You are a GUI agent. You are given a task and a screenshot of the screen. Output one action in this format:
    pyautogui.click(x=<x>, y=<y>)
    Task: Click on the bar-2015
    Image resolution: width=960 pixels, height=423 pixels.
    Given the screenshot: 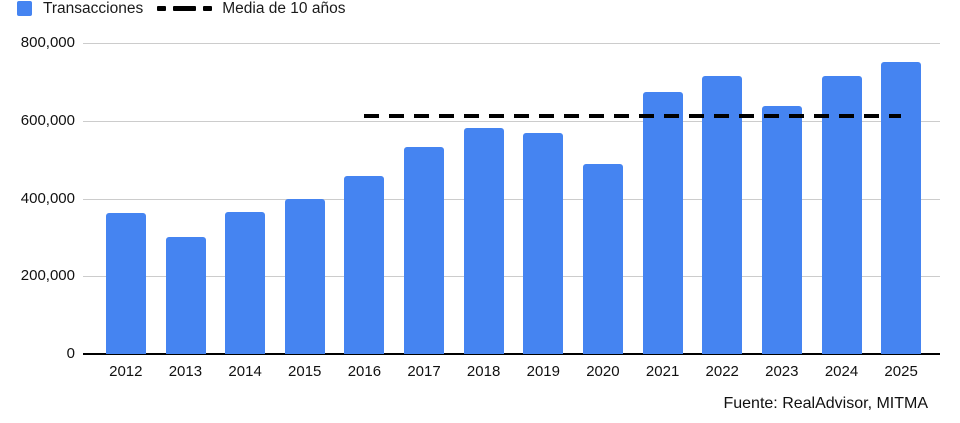 What is the action you would take?
    pyautogui.click(x=304, y=276)
    